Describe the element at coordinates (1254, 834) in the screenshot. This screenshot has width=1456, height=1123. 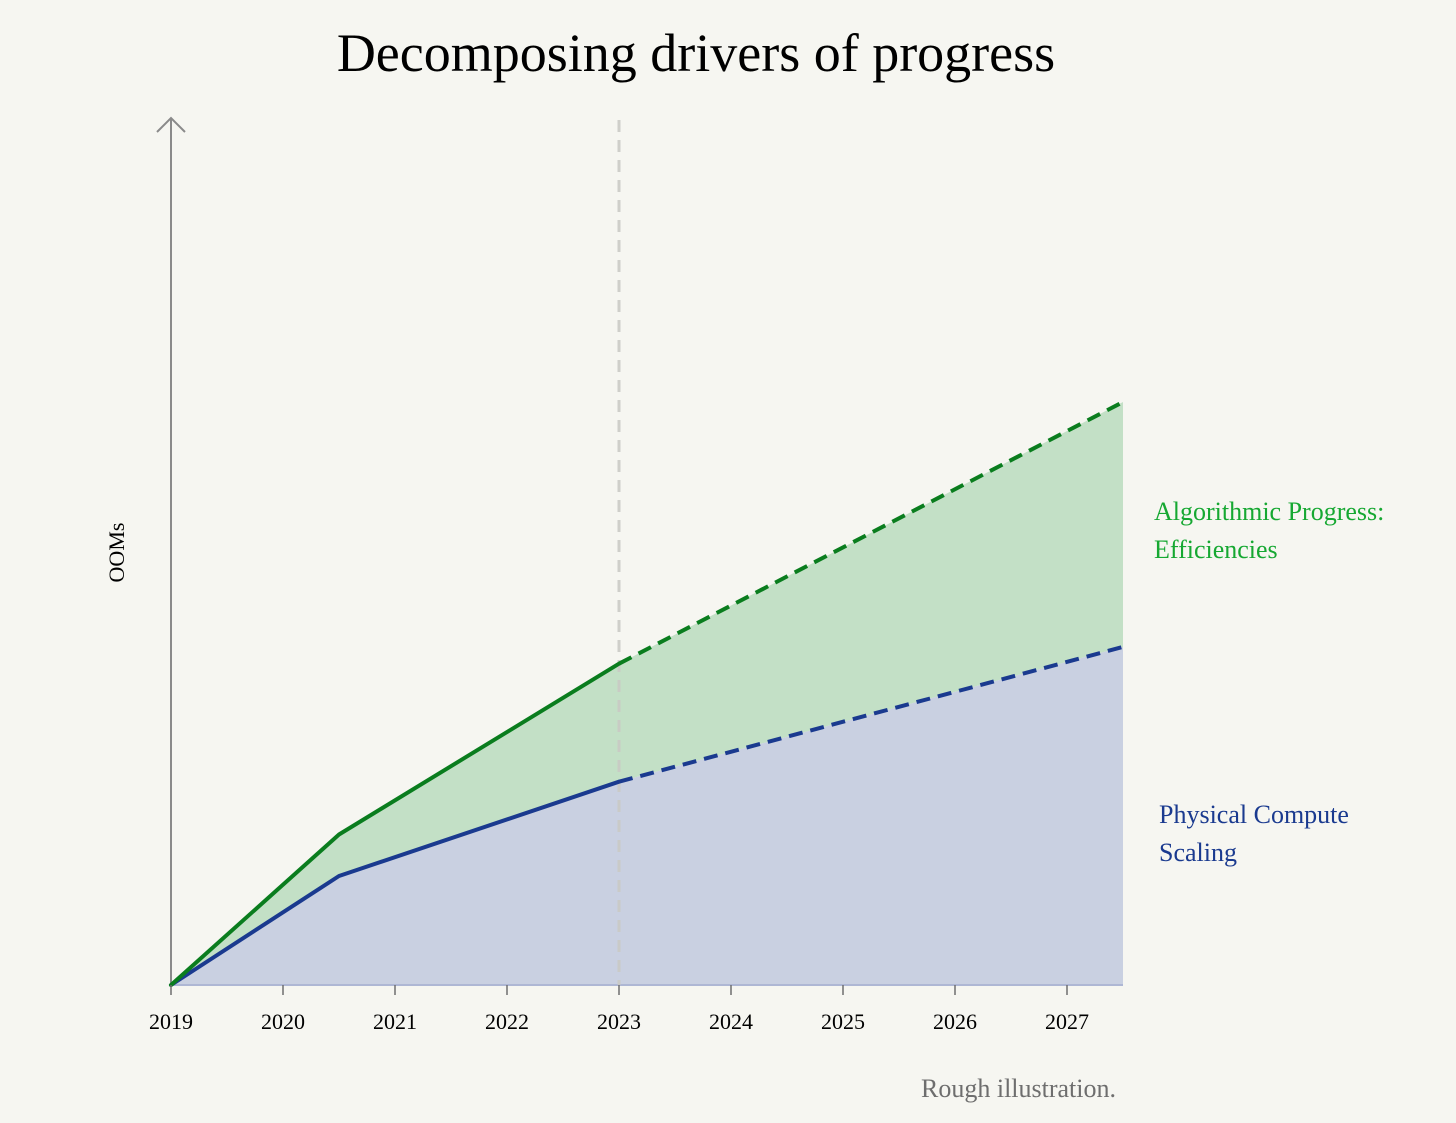
I see `physical-compute-label: Physical Compute Scaling` at that location.